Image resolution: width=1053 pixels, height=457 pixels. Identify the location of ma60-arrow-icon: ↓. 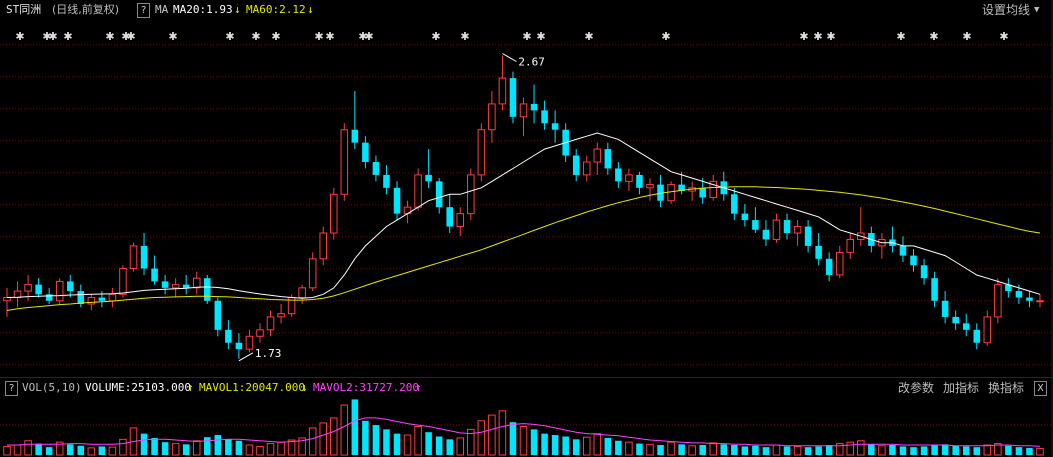
(310, 9).